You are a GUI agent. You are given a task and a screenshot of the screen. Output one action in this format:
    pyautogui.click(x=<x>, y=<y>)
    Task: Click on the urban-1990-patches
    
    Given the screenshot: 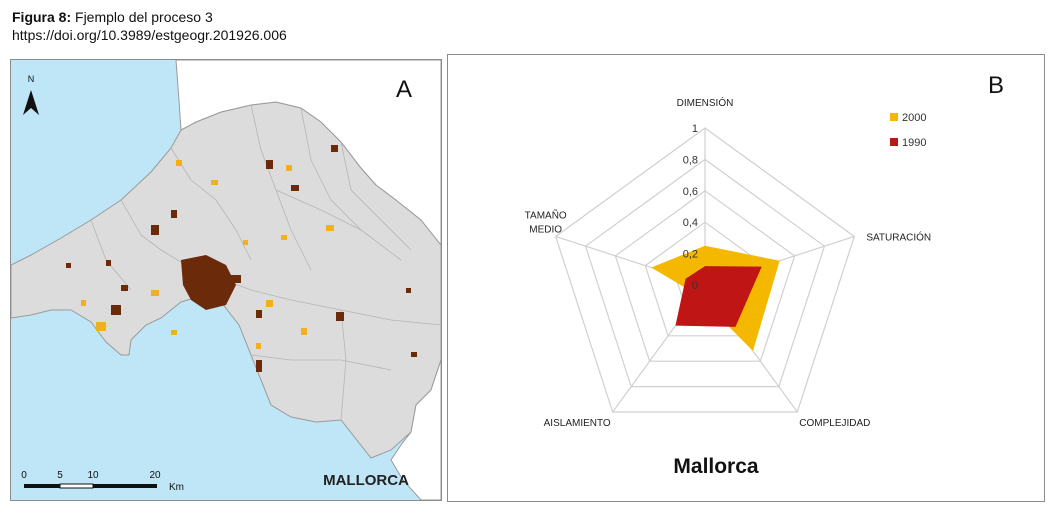 What is the action you would take?
    pyautogui.click(x=241, y=258)
    